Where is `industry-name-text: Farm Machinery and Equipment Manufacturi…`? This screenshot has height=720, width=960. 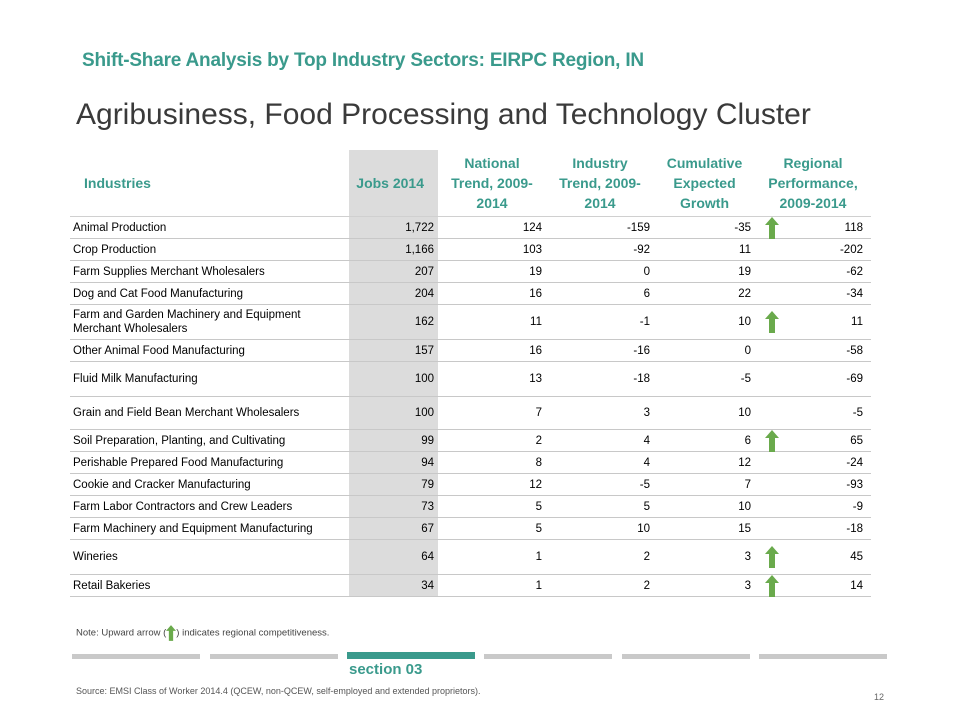 industry-name-text: Farm Machinery and Equipment Manufacturi… is located at coordinates (193, 528).